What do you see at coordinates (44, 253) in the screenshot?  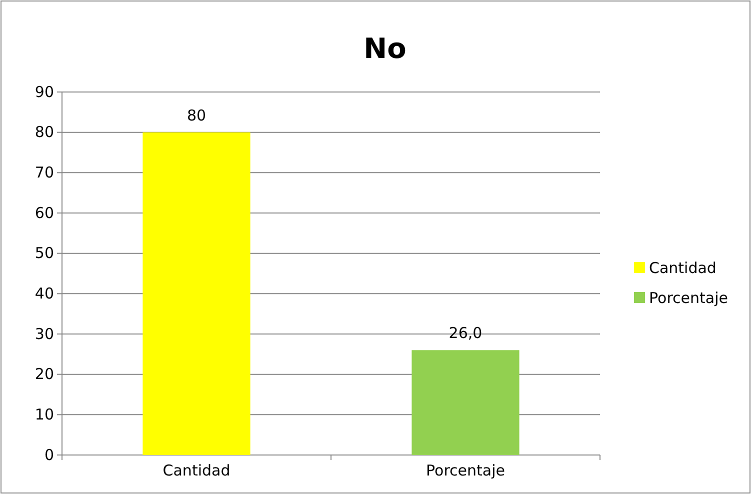 I see `y-tick-label: 50` at bounding box center [44, 253].